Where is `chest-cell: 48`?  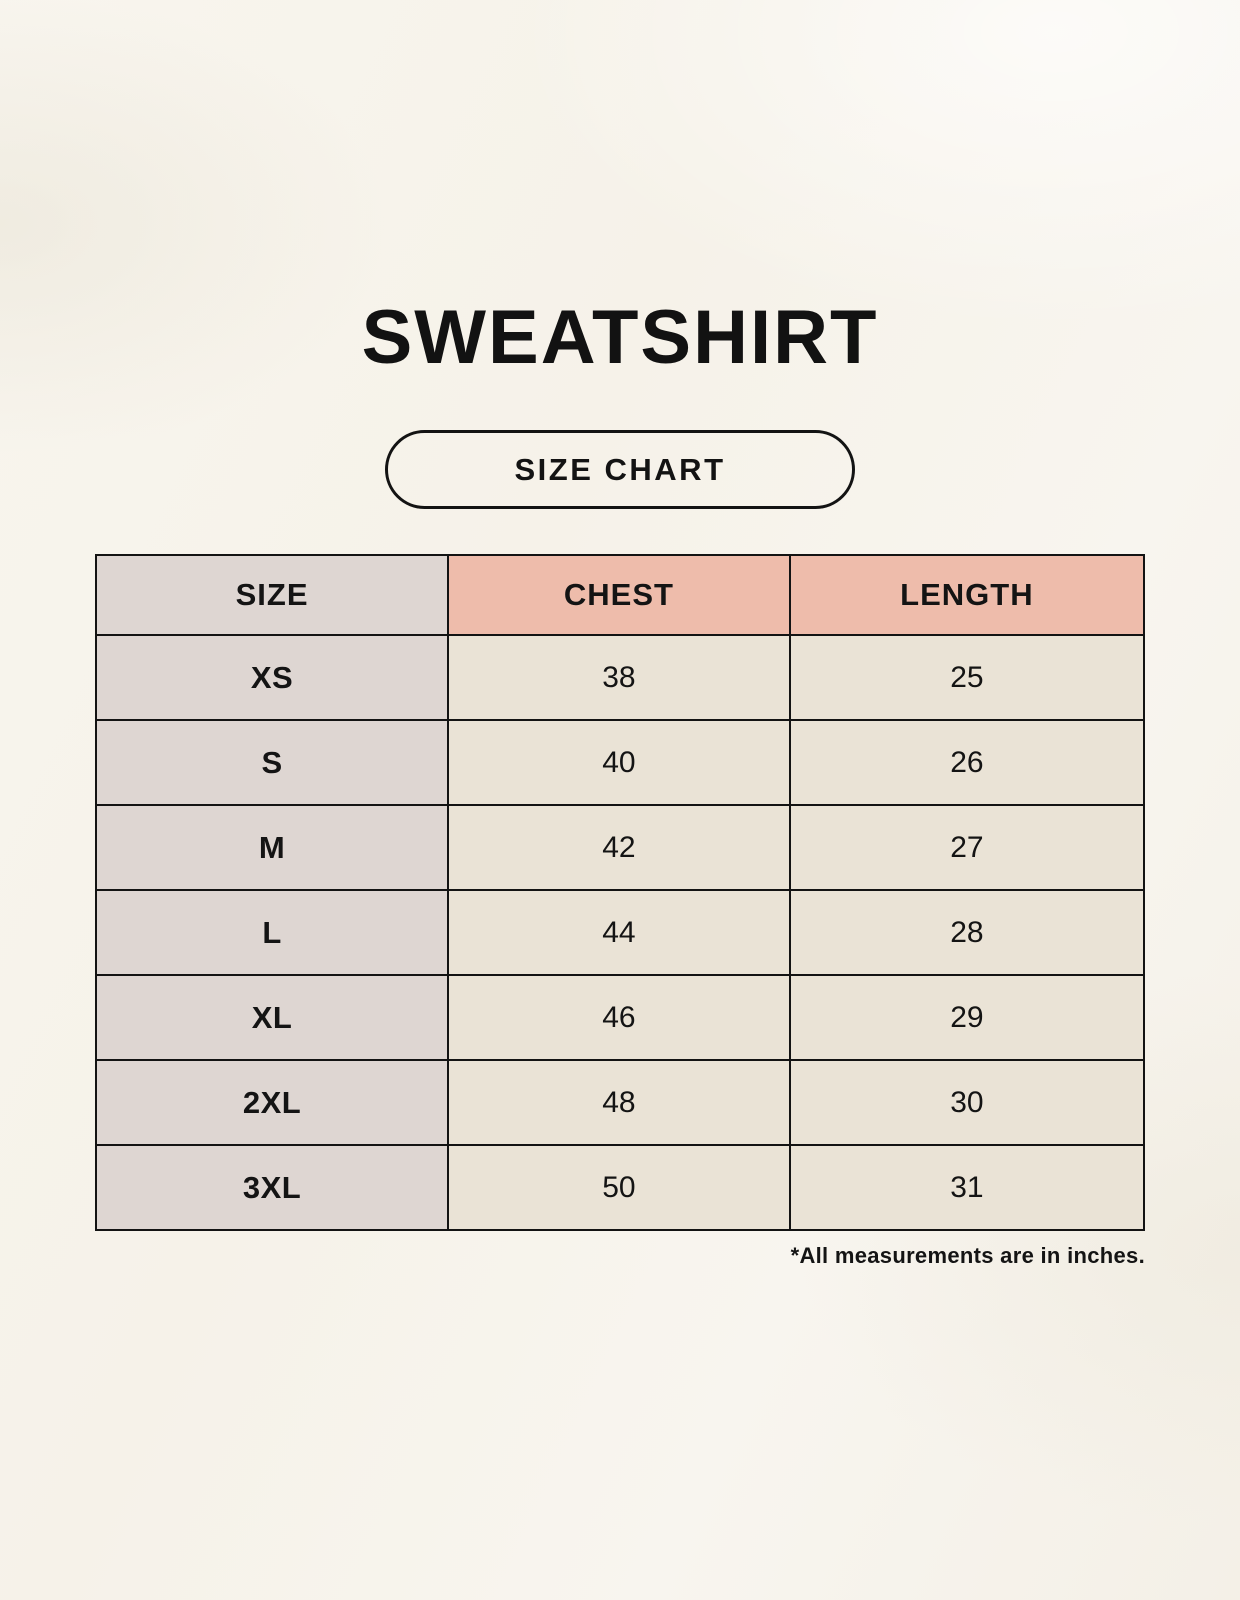
chest-cell: 48 is located at coordinates (619, 1102).